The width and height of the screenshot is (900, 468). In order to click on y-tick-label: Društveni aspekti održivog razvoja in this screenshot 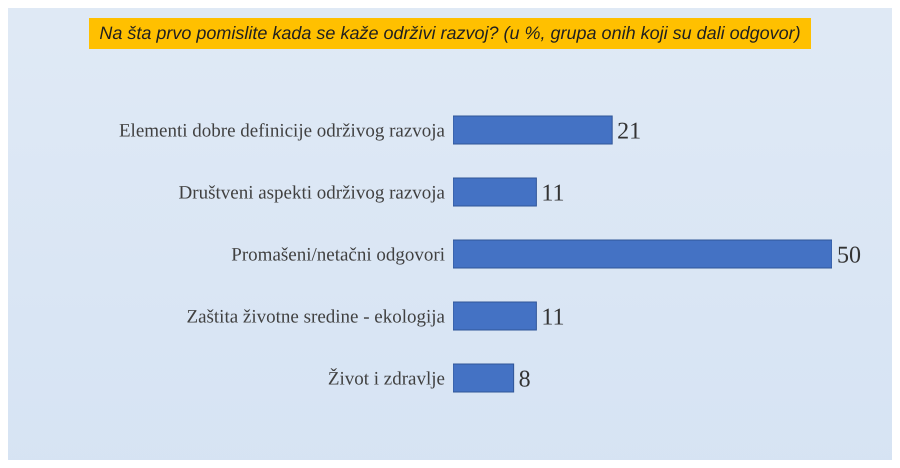, I will do `click(312, 193)`.